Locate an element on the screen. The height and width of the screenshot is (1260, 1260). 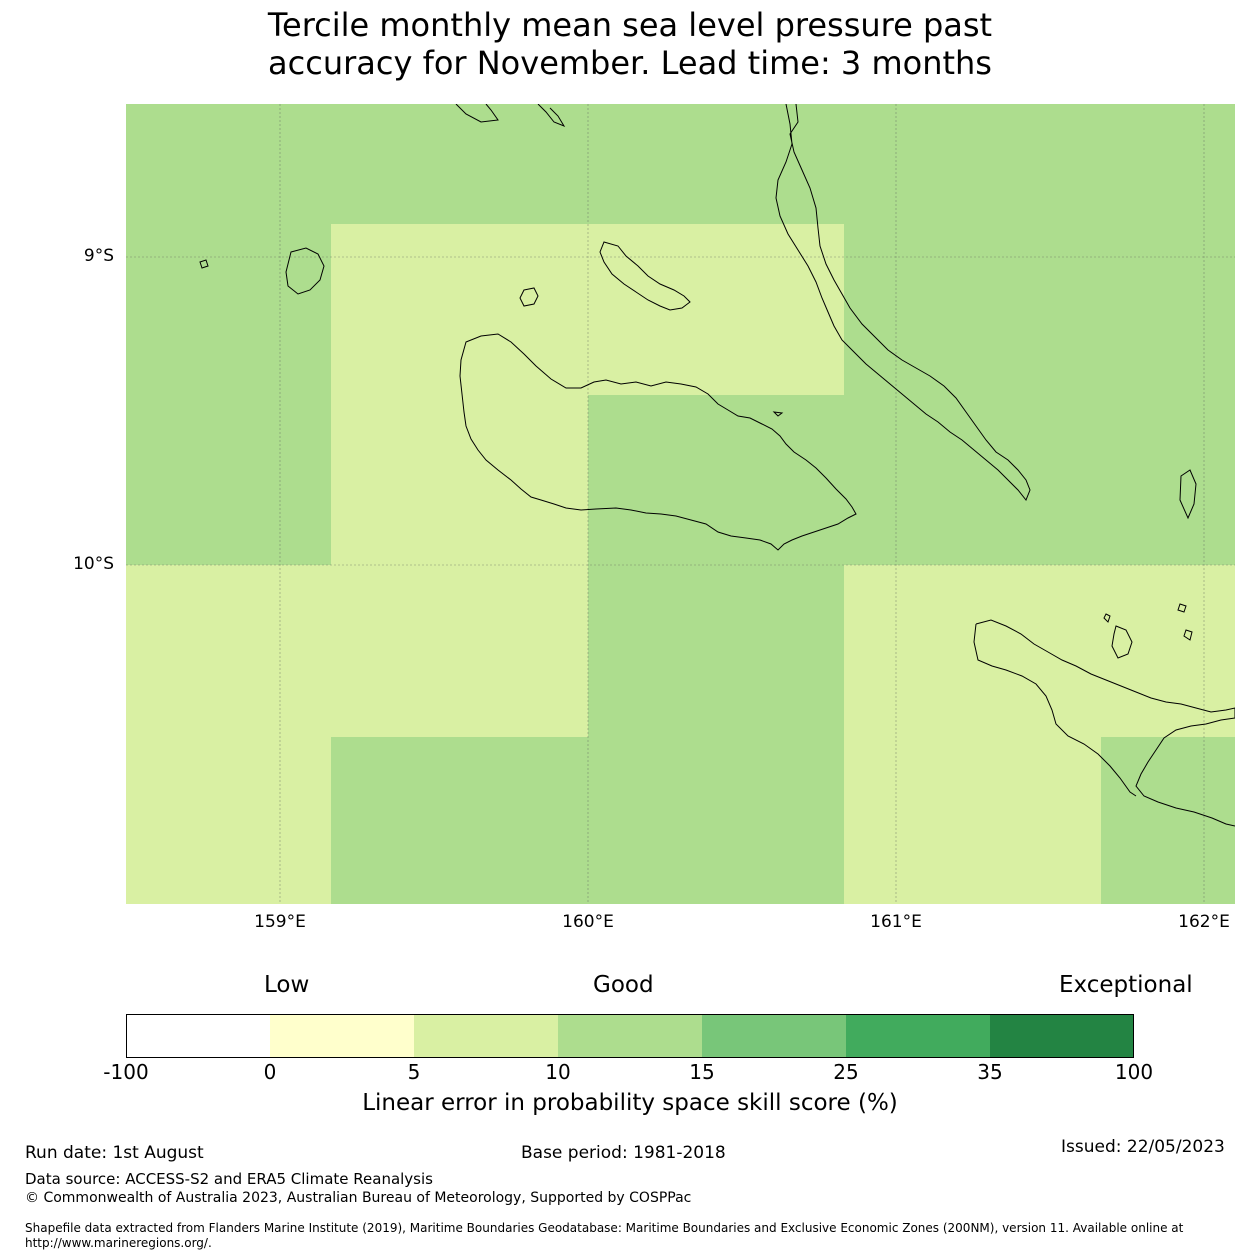
coastline-makira is located at coordinates (1104, 723).